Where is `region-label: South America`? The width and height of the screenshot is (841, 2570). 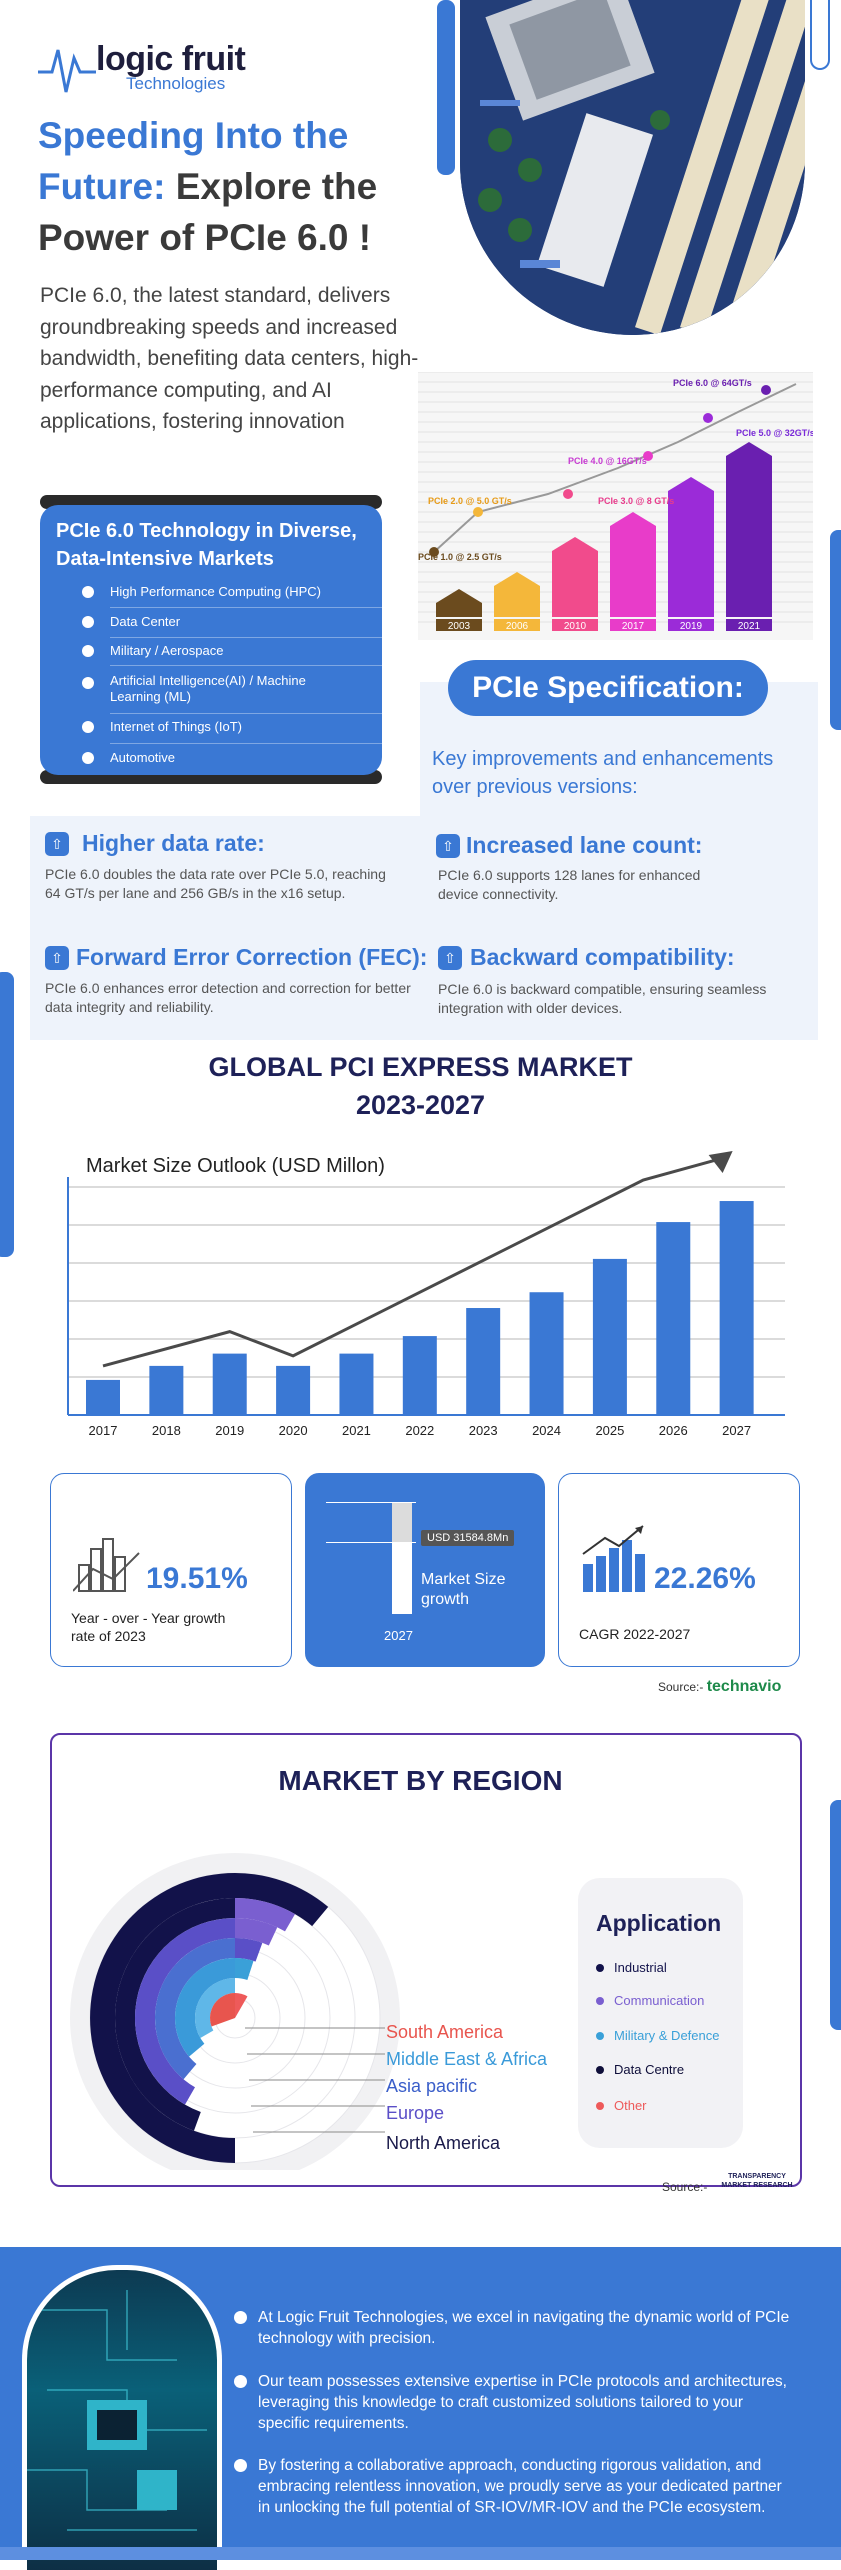
region-label: South America is located at coordinates (445, 2032).